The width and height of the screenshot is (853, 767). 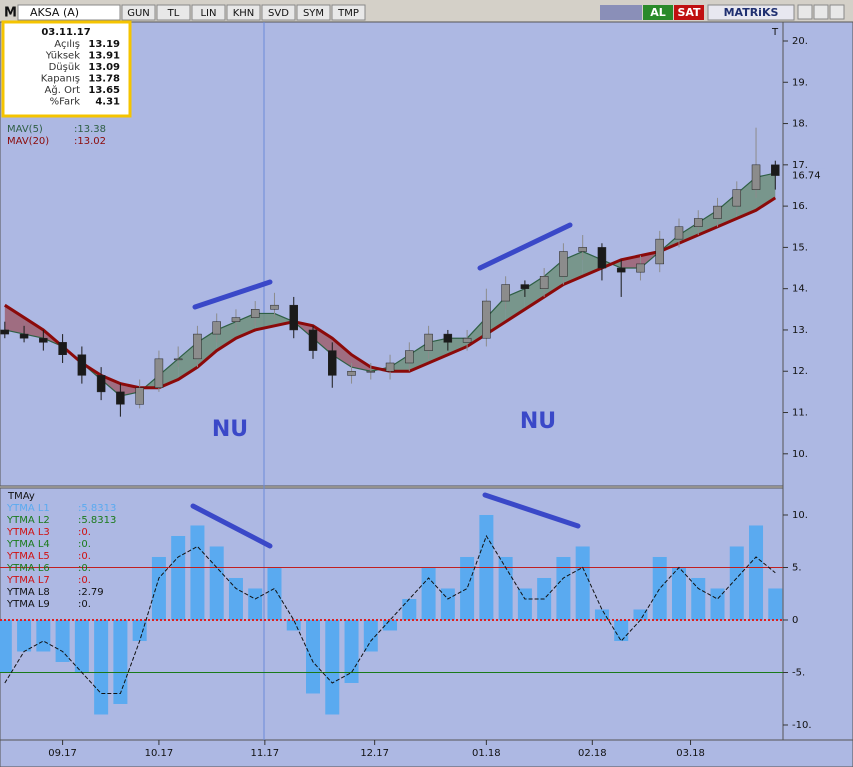 I want to click on y-axis-panel, so click(x=817, y=381).